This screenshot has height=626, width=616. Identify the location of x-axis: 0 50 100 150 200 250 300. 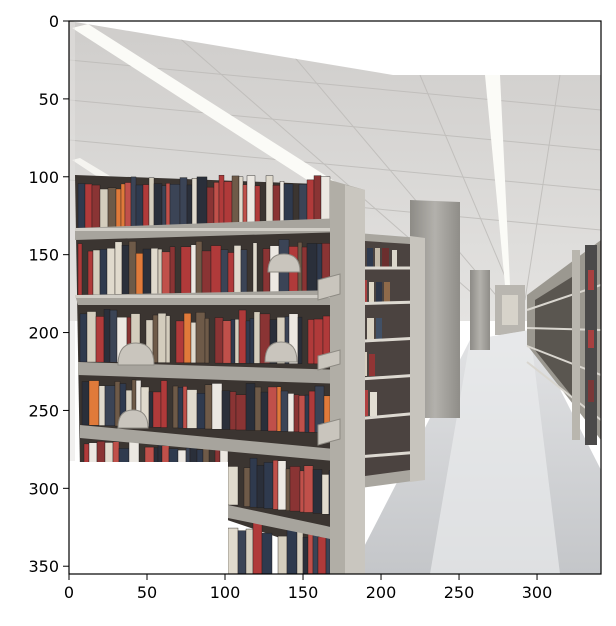
(308, 588).